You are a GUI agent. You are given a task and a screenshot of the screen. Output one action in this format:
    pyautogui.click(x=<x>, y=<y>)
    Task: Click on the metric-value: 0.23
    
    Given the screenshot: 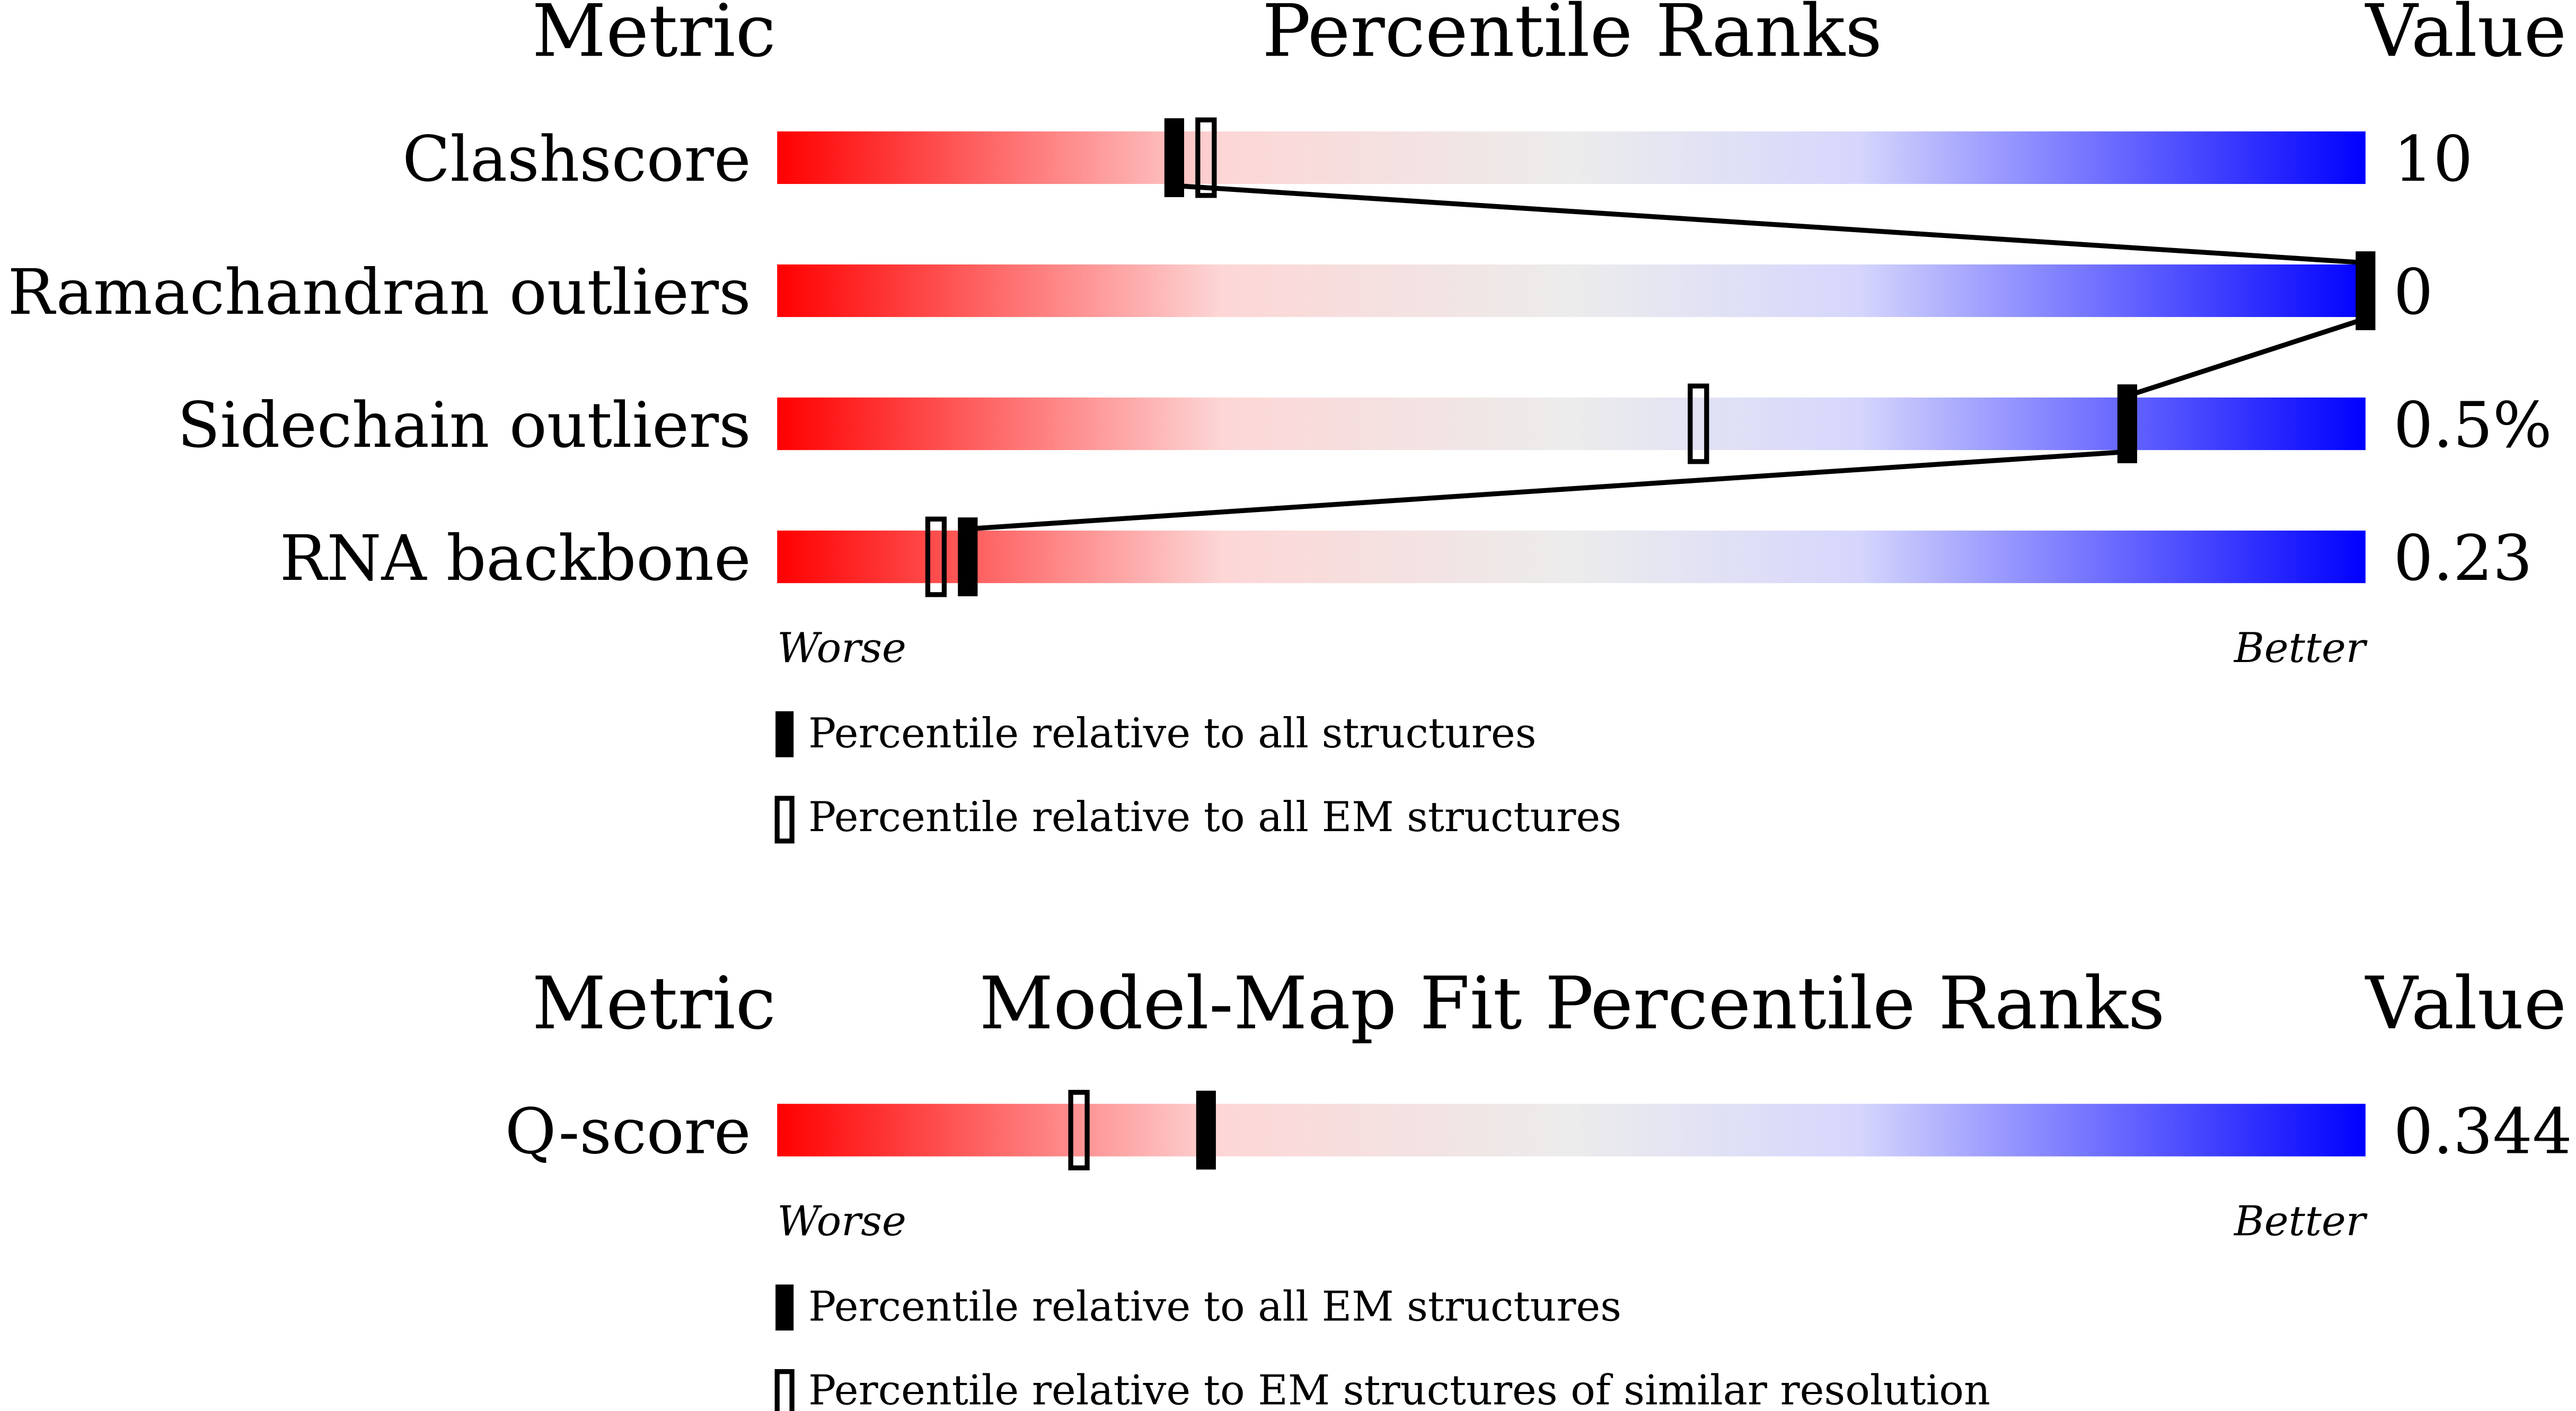 What is the action you would take?
    pyautogui.click(x=2463, y=558)
    